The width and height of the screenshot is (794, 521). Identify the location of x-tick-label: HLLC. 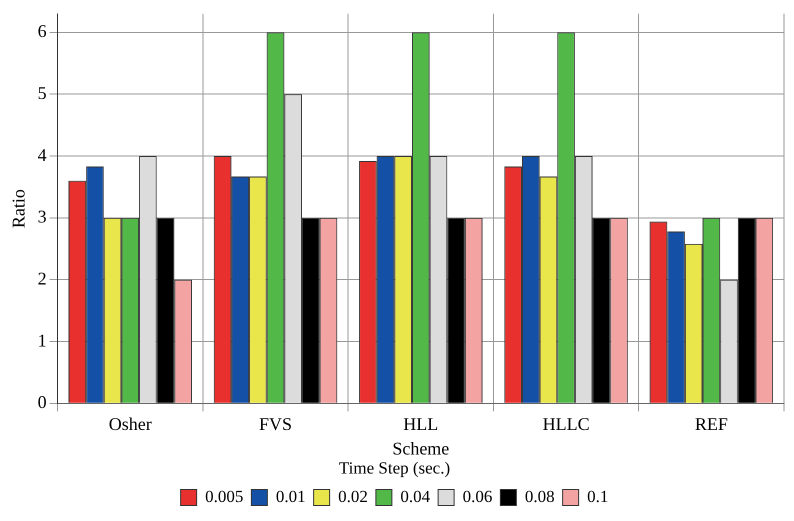
(566, 424).